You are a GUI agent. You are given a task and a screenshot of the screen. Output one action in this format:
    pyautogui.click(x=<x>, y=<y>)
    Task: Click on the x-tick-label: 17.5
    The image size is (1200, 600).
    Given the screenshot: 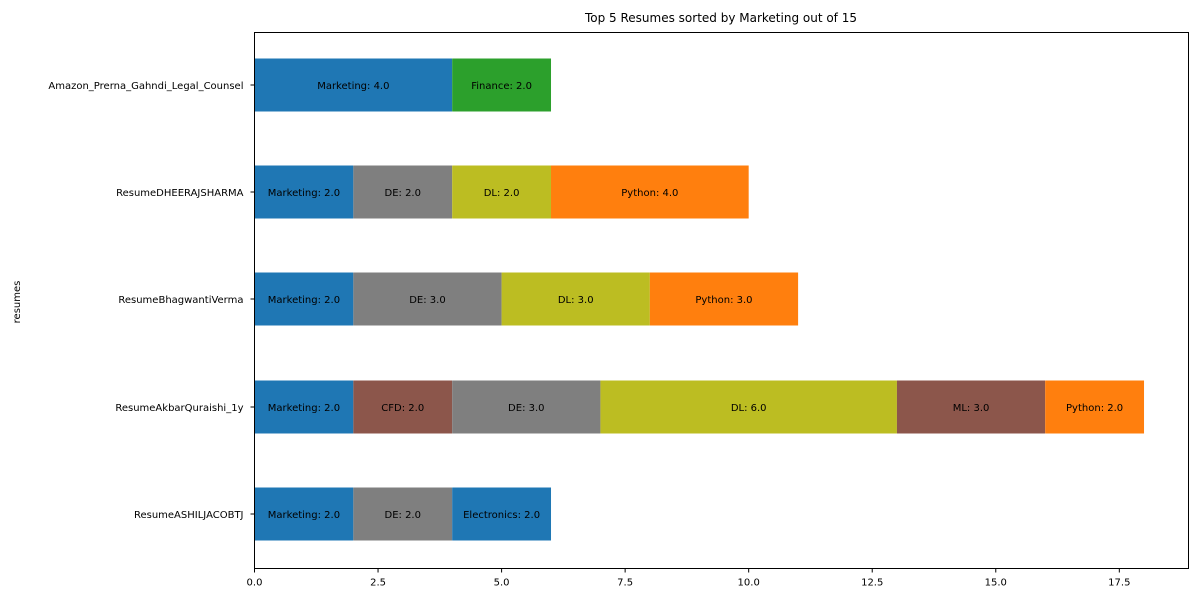 What is the action you would take?
    pyautogui.click(x=1119, y=583)
    